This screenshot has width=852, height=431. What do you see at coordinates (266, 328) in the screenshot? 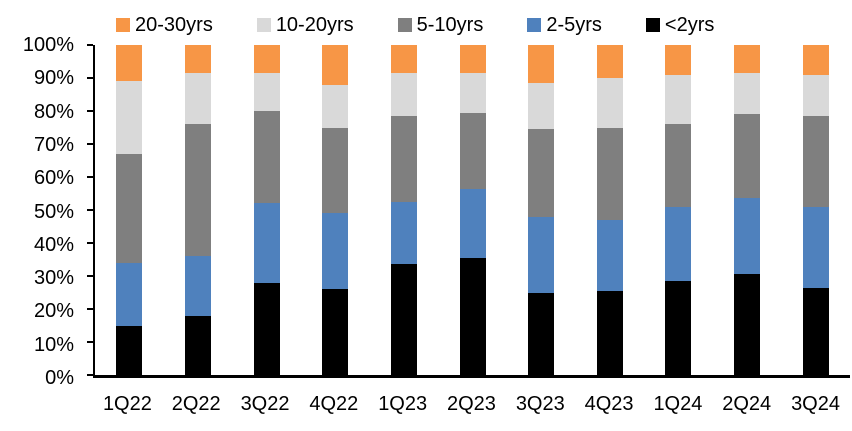
I see `bar-segment-2yrs-3q22` at bounding box center [266, 328].